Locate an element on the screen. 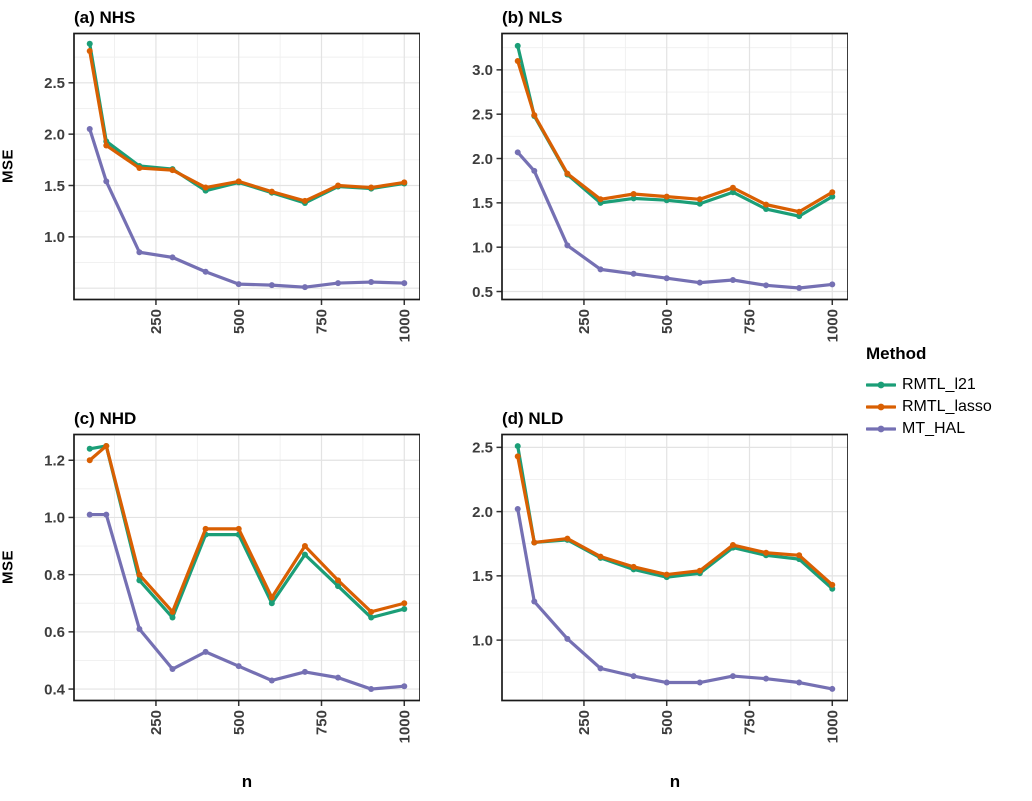  legend-item-mt-hal: MT_HAL is located at coordinates (948, 429).